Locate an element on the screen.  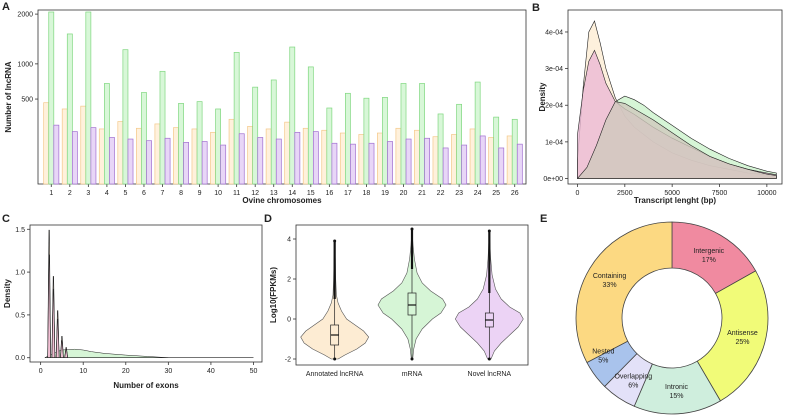
b-ytick-label: 2e-04 is located at coordinates (554, 106).